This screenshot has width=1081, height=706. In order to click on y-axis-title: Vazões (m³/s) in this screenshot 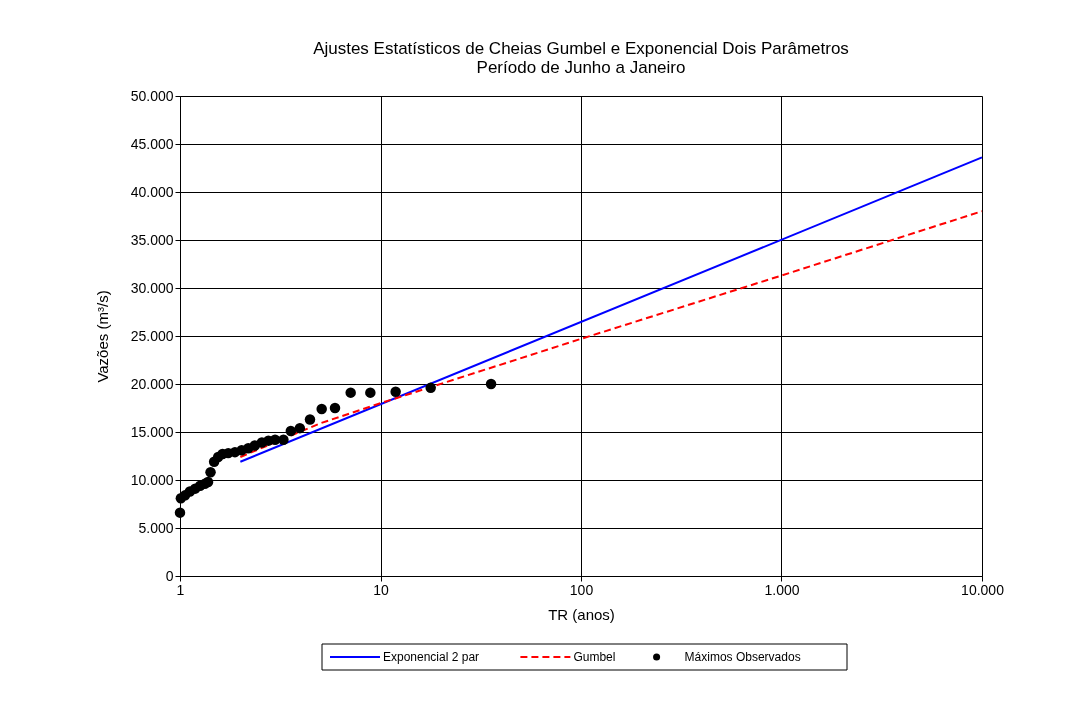, I will do `click(102, 336)`.